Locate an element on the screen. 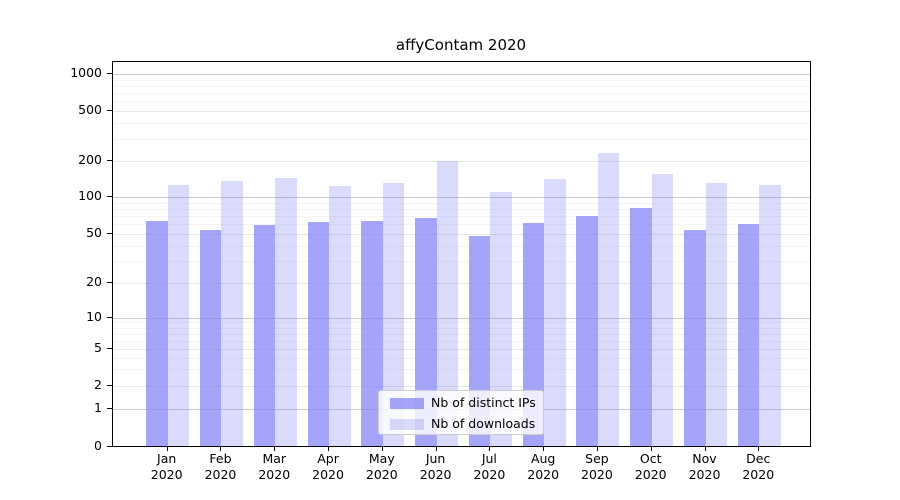  x-tick-label: Jul 2020 is located at coordinates (489, 466).